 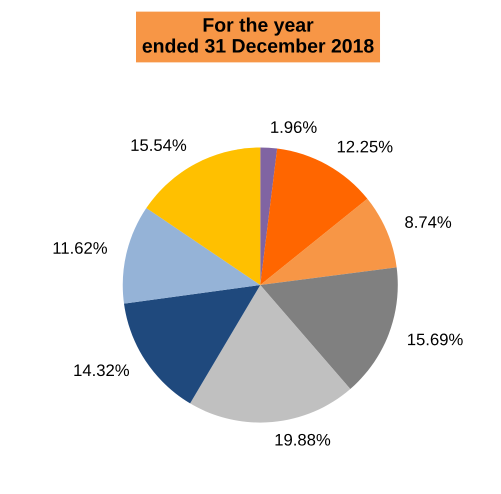 What do you see at coordinates (102, 370) in the screenshot?
I see `data-label: 14.32%` at bounding box center [102, 370].